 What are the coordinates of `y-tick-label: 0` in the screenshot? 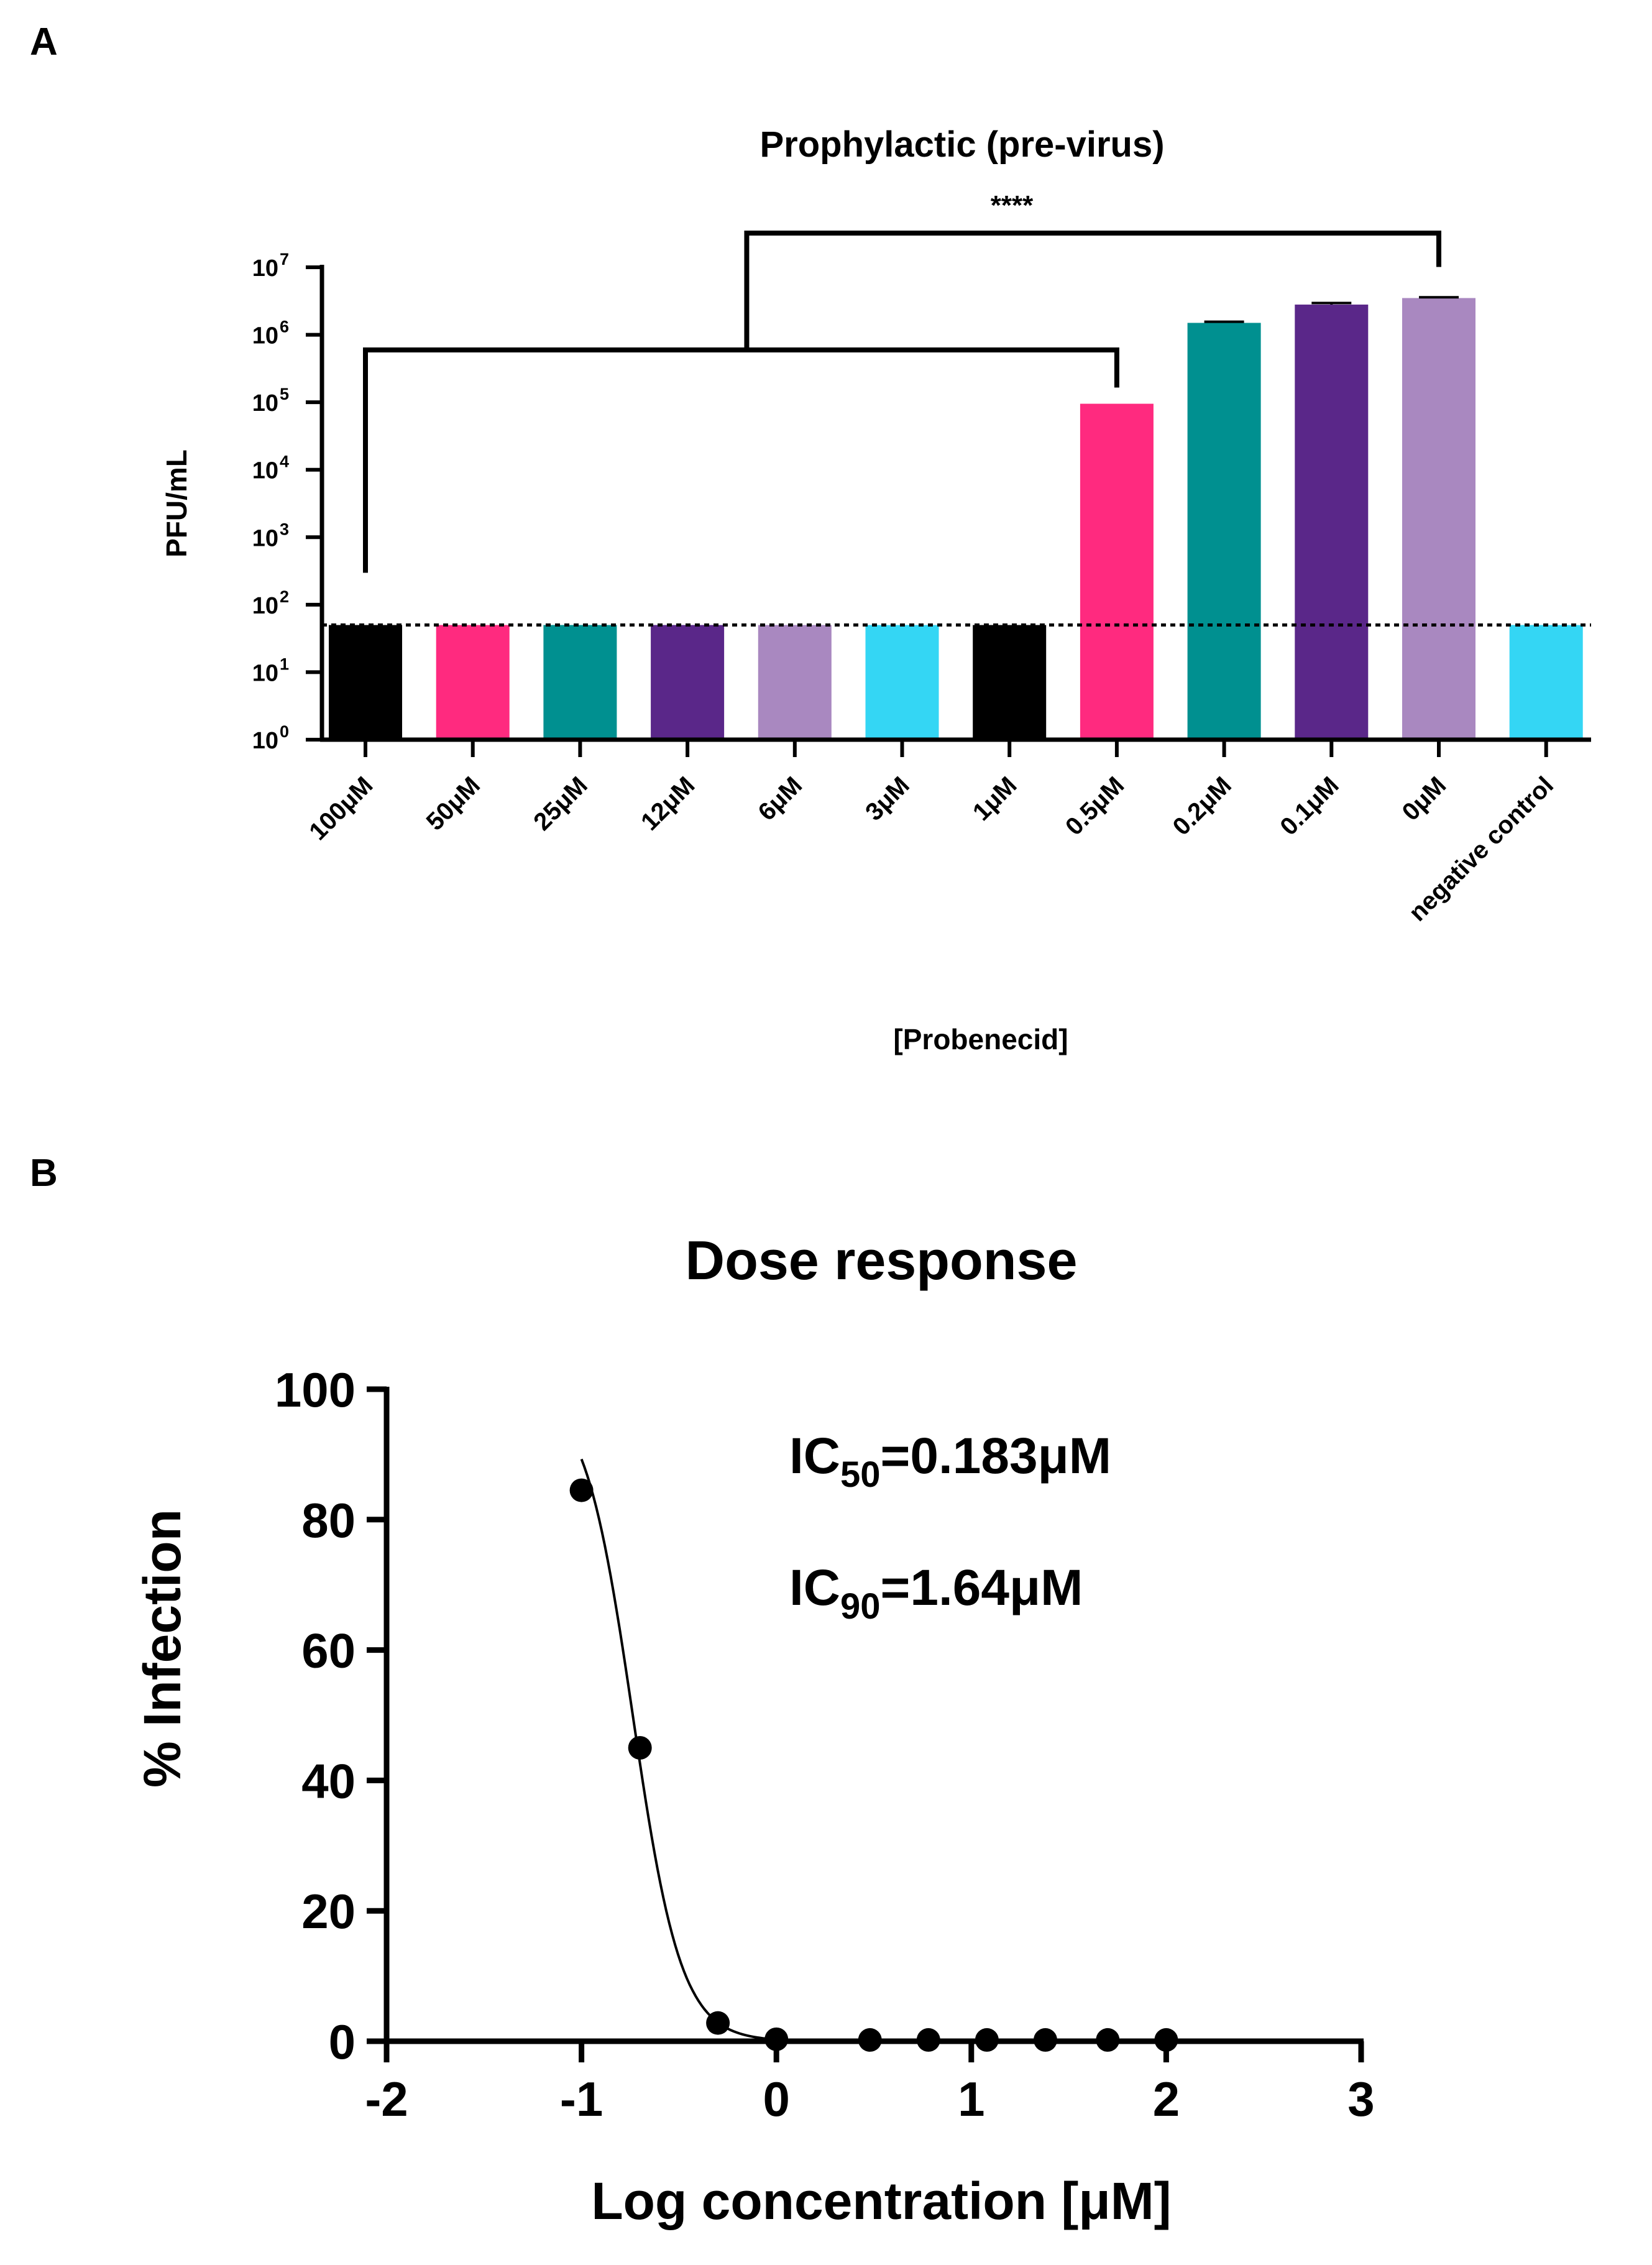 It's located at (342, 2042).